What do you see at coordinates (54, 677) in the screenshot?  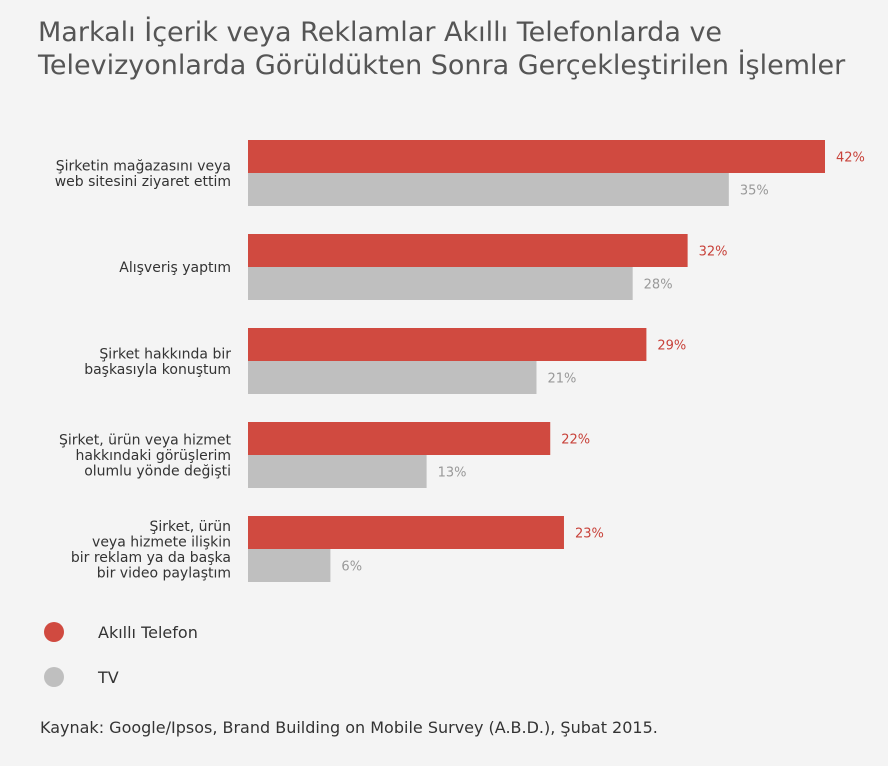 I see `legend-swatch-tv` at bounding box center [54, 677].